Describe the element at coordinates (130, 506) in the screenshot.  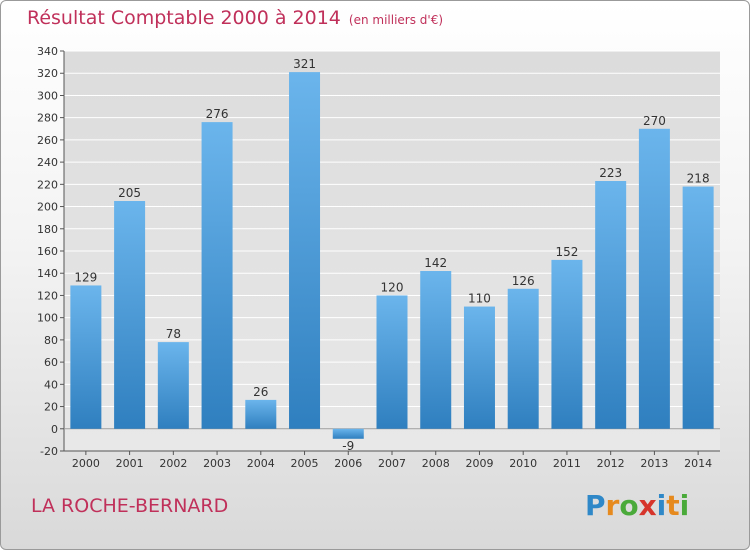
I see `place-name: LA ROCHE-BERNARD` at that location.